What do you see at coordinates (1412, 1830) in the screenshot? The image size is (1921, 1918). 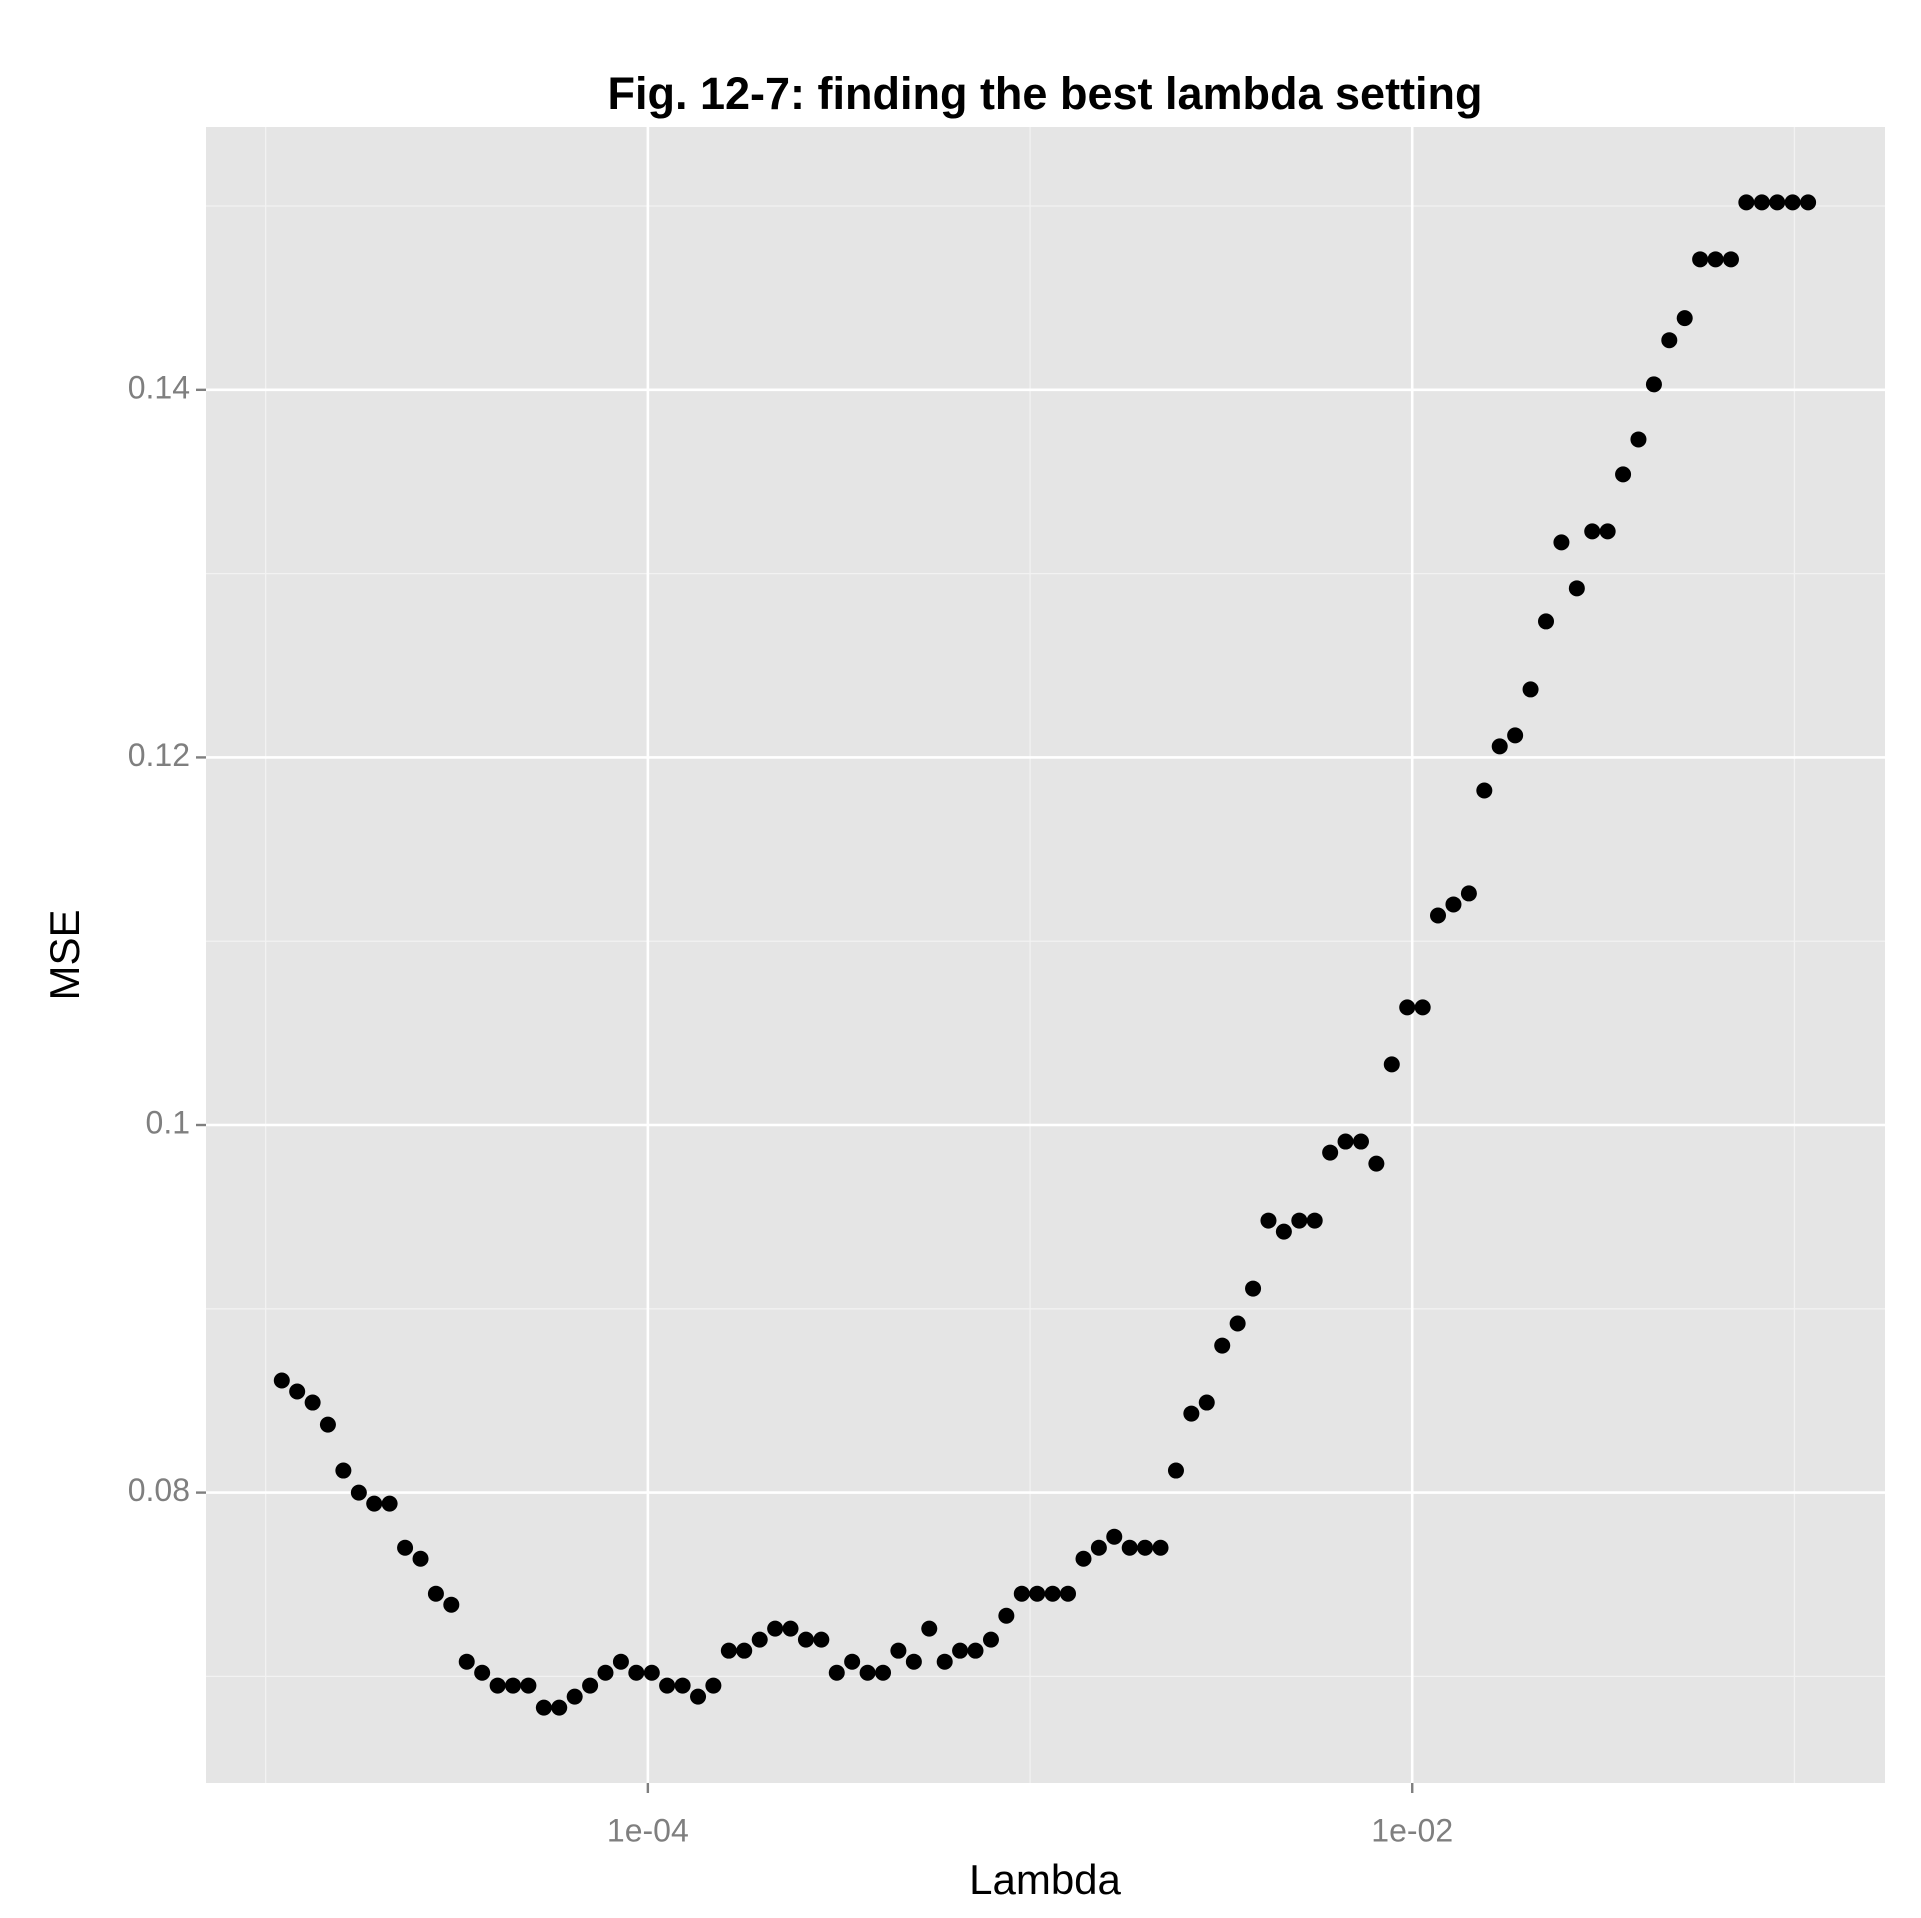 I see `x-tick-label: 1e-02` at bounding box center [1412, 1830].